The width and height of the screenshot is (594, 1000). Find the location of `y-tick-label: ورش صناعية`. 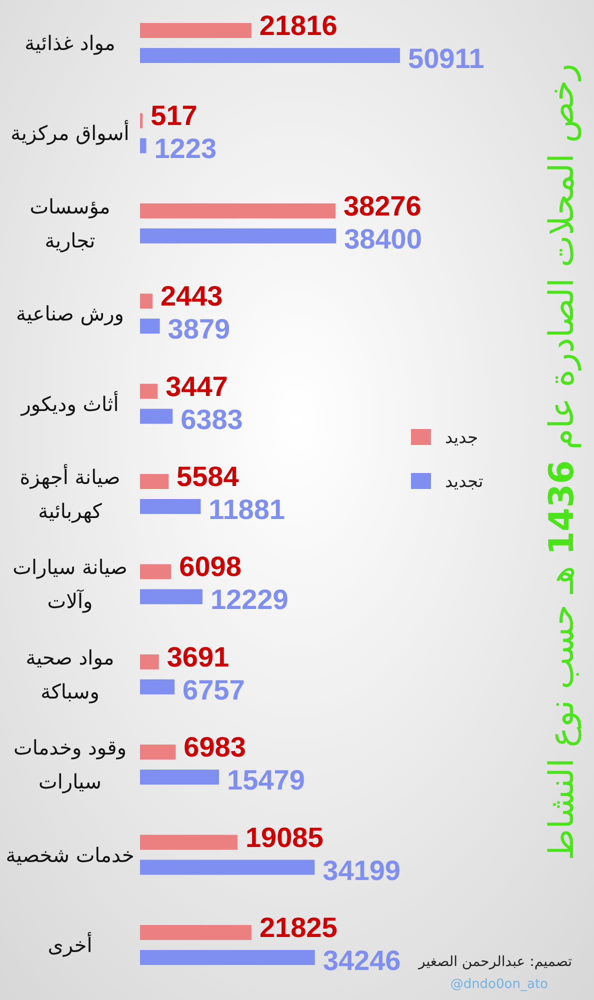

y-tick-label: ورش صناعية is located at coordinates (70, 314).